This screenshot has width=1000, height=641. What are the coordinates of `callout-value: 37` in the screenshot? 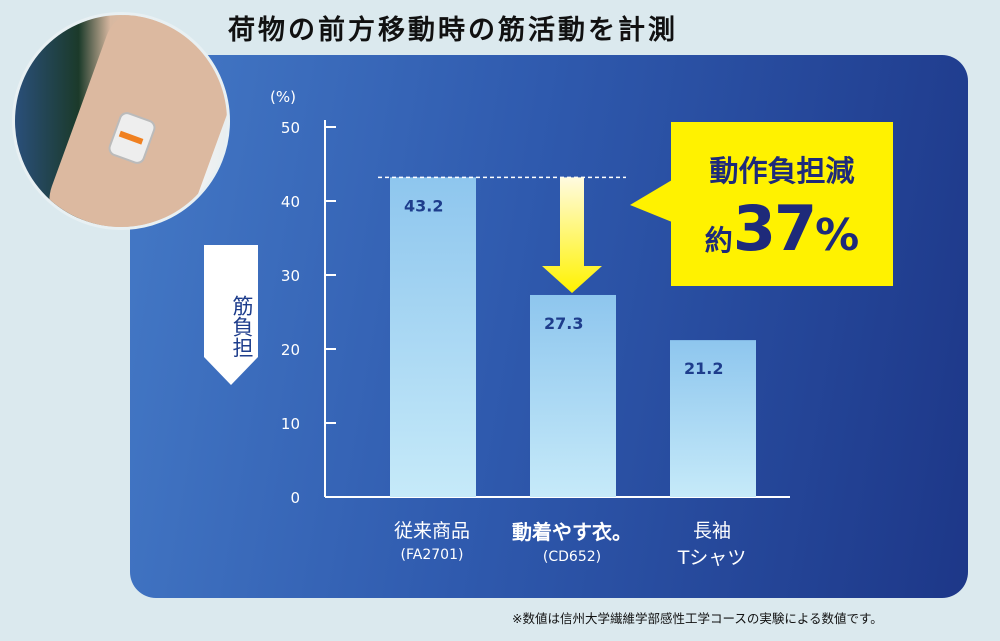 It's located at (774, 228).